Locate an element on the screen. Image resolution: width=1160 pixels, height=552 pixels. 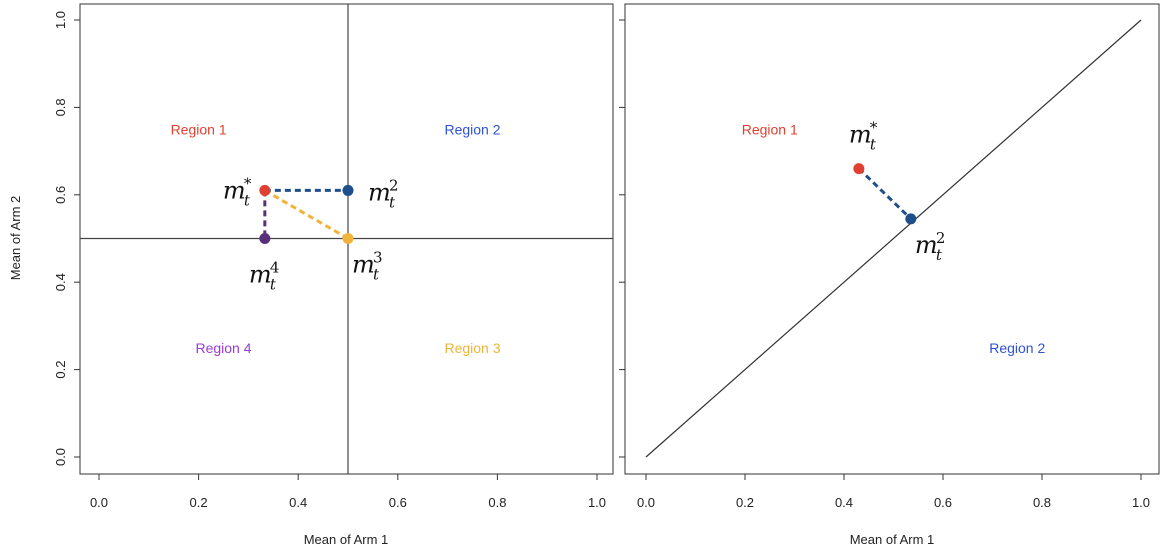
x-axis-title-left: Mean of Arm 1 is located at coordinates (346, 539).